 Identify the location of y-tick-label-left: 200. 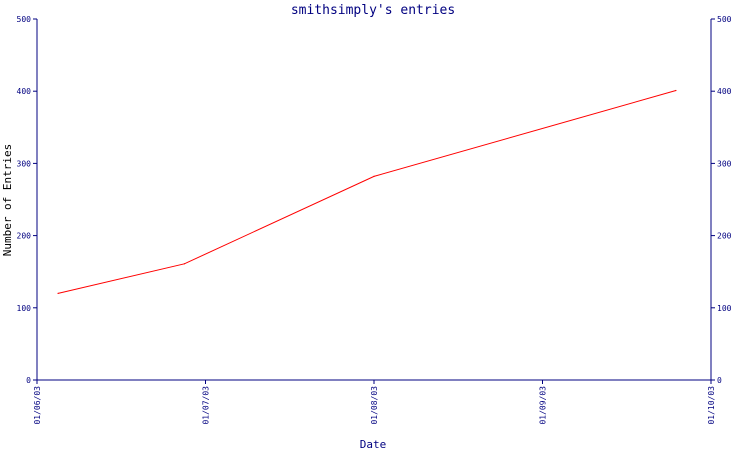
(24, 236).